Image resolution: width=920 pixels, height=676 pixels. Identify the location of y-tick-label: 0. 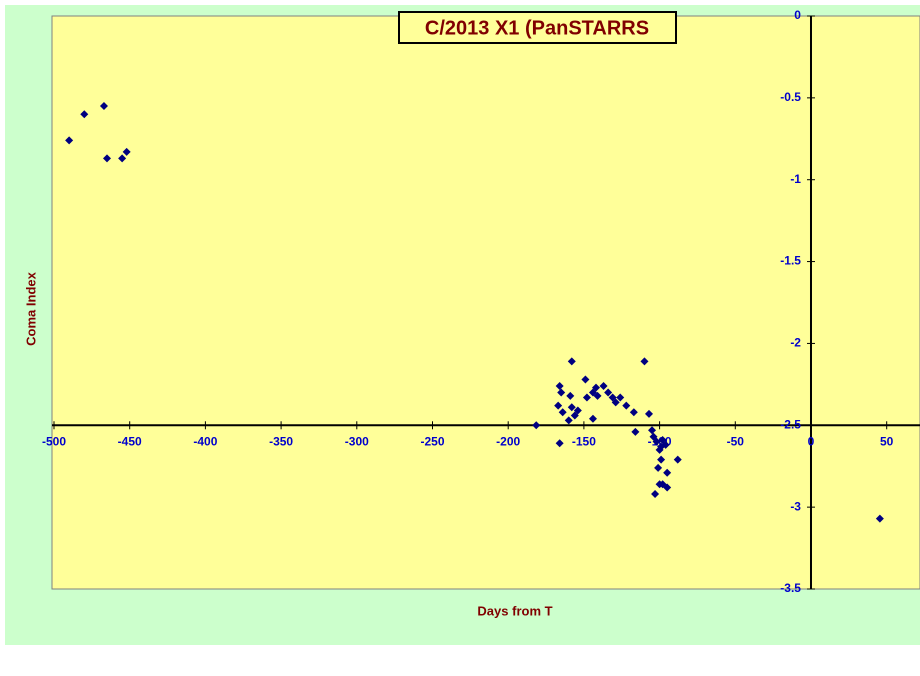
(797, 15).